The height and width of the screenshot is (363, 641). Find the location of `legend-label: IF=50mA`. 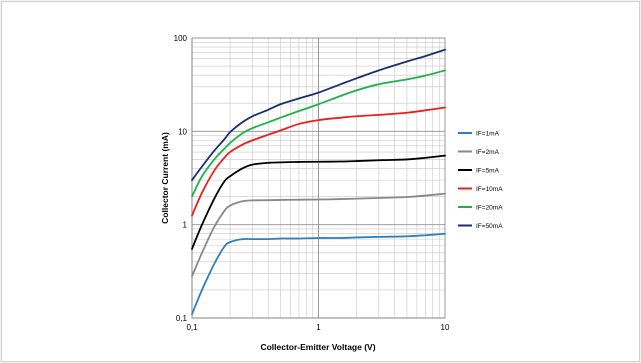

legend-label: IF=50mA is located at coordinates (489, 226).